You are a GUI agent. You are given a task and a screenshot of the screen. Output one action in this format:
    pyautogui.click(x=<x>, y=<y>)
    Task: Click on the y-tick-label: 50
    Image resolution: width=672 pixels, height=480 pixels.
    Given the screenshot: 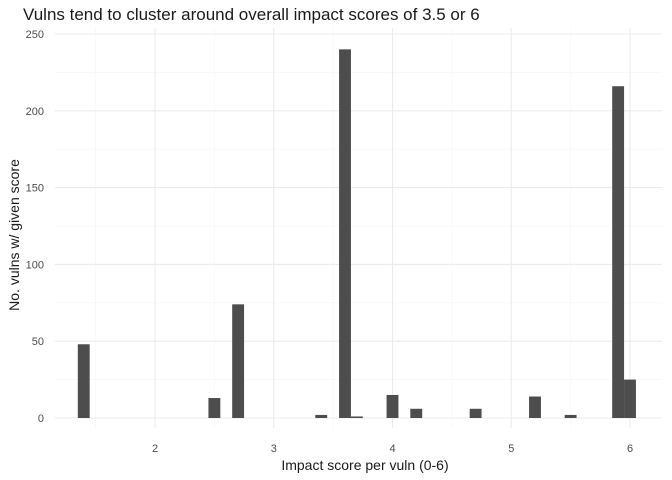 What is the action you would take?
    pyautogui.click(x=38, y=342)
    